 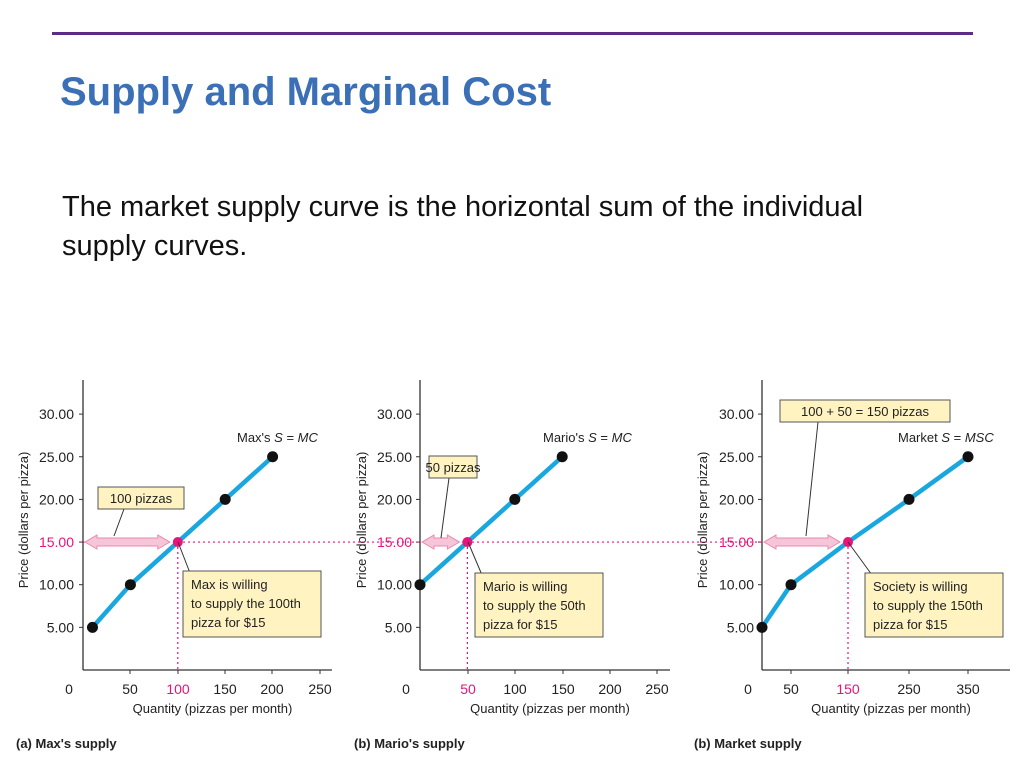 What do you see at coordinates (277, 437) in the screenshot?
I see `curve-label: Max's S = MC` at bounding box center [277, 437].